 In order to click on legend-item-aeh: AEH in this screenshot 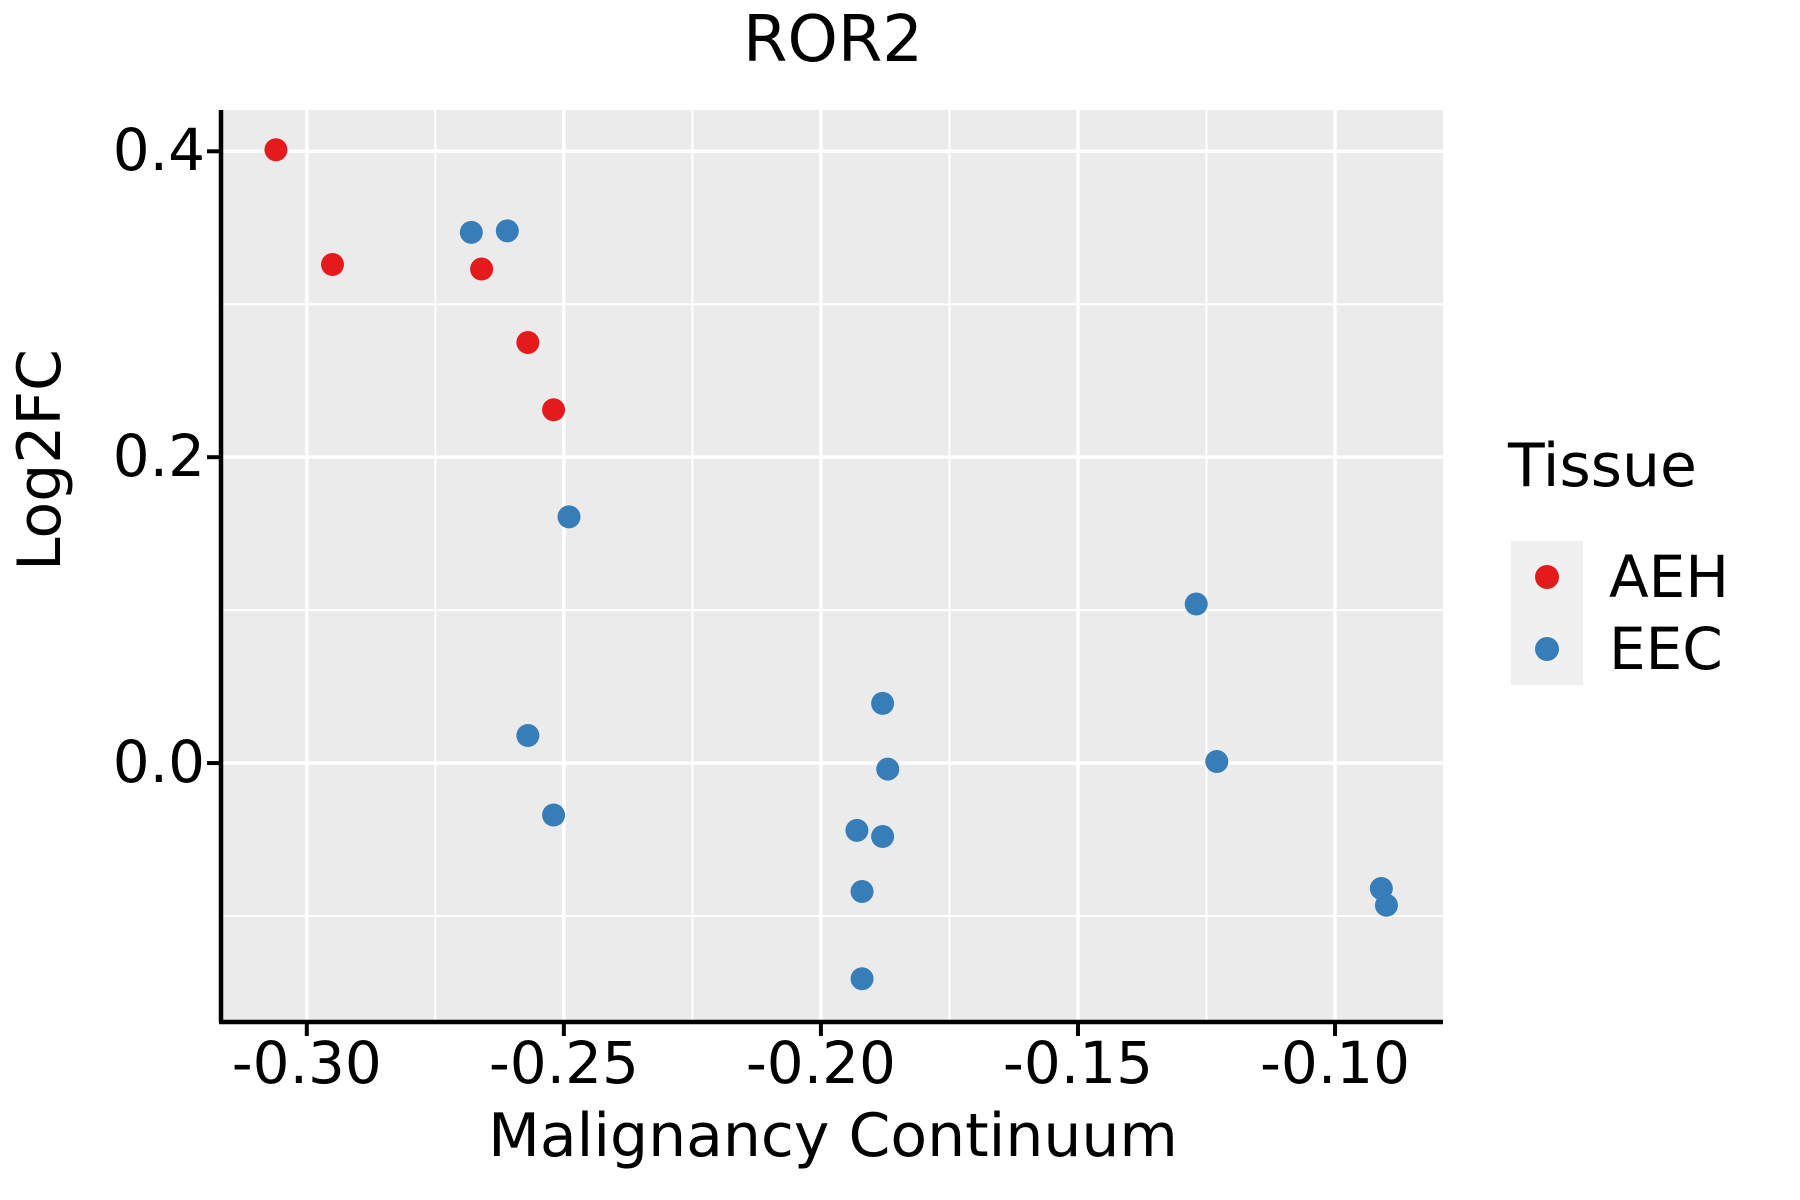, I will do `click(1620, 577)`.